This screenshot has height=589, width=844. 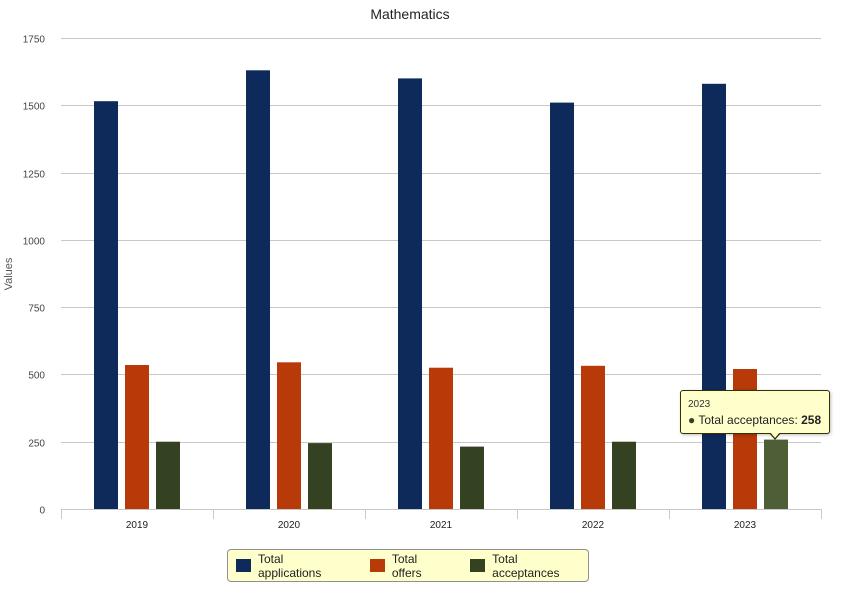 I want to click on legend-swatch-acceptances, so click(x=478, y=565).